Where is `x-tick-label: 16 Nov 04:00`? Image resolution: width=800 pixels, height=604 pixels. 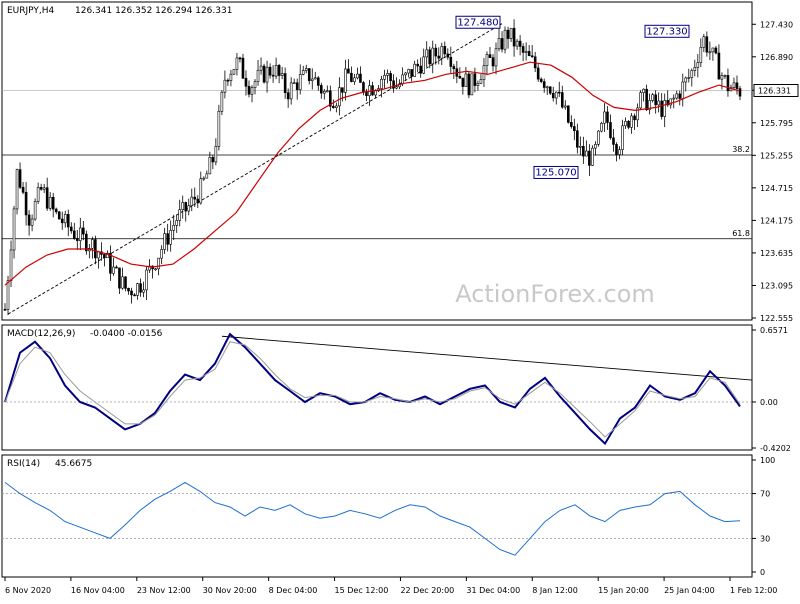
x-tick-label: 16 Nov 04:00 is located at coordinates (98, 590).